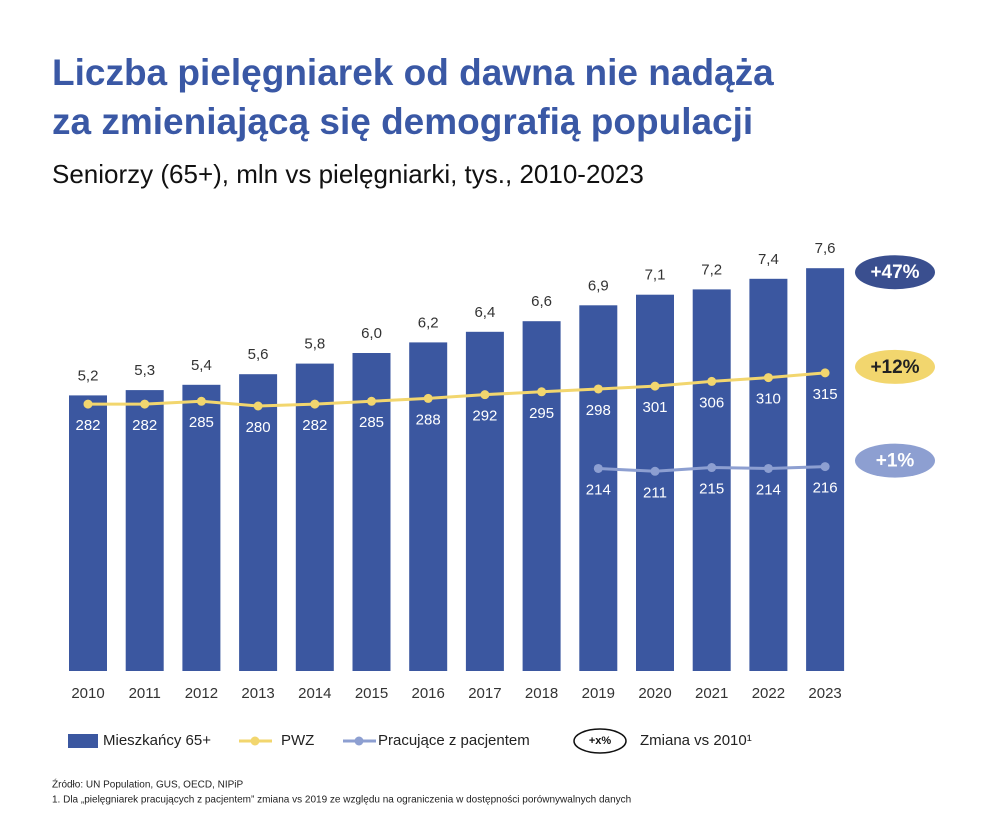 The height and width of the screenshot is (837, 992). I want to click on source: Źródło: UN Population, GUS, OECD, NIPiP, so click(148, 784).